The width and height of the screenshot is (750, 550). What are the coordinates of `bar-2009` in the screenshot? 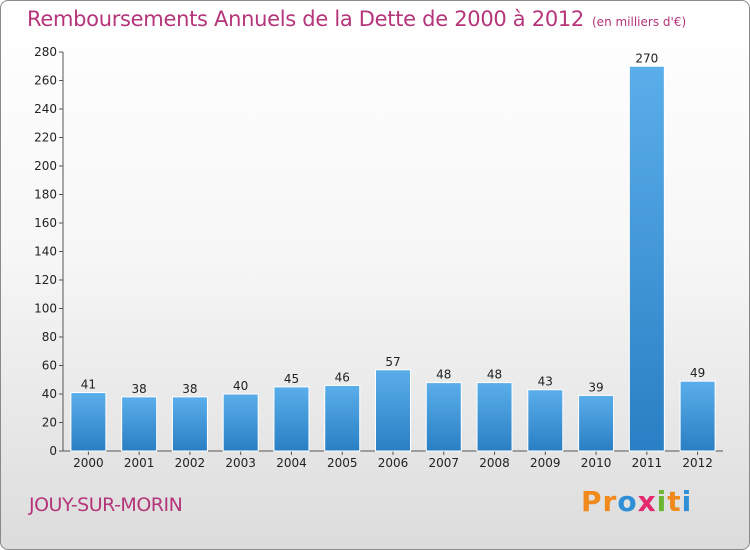 It's located at (545, 420).